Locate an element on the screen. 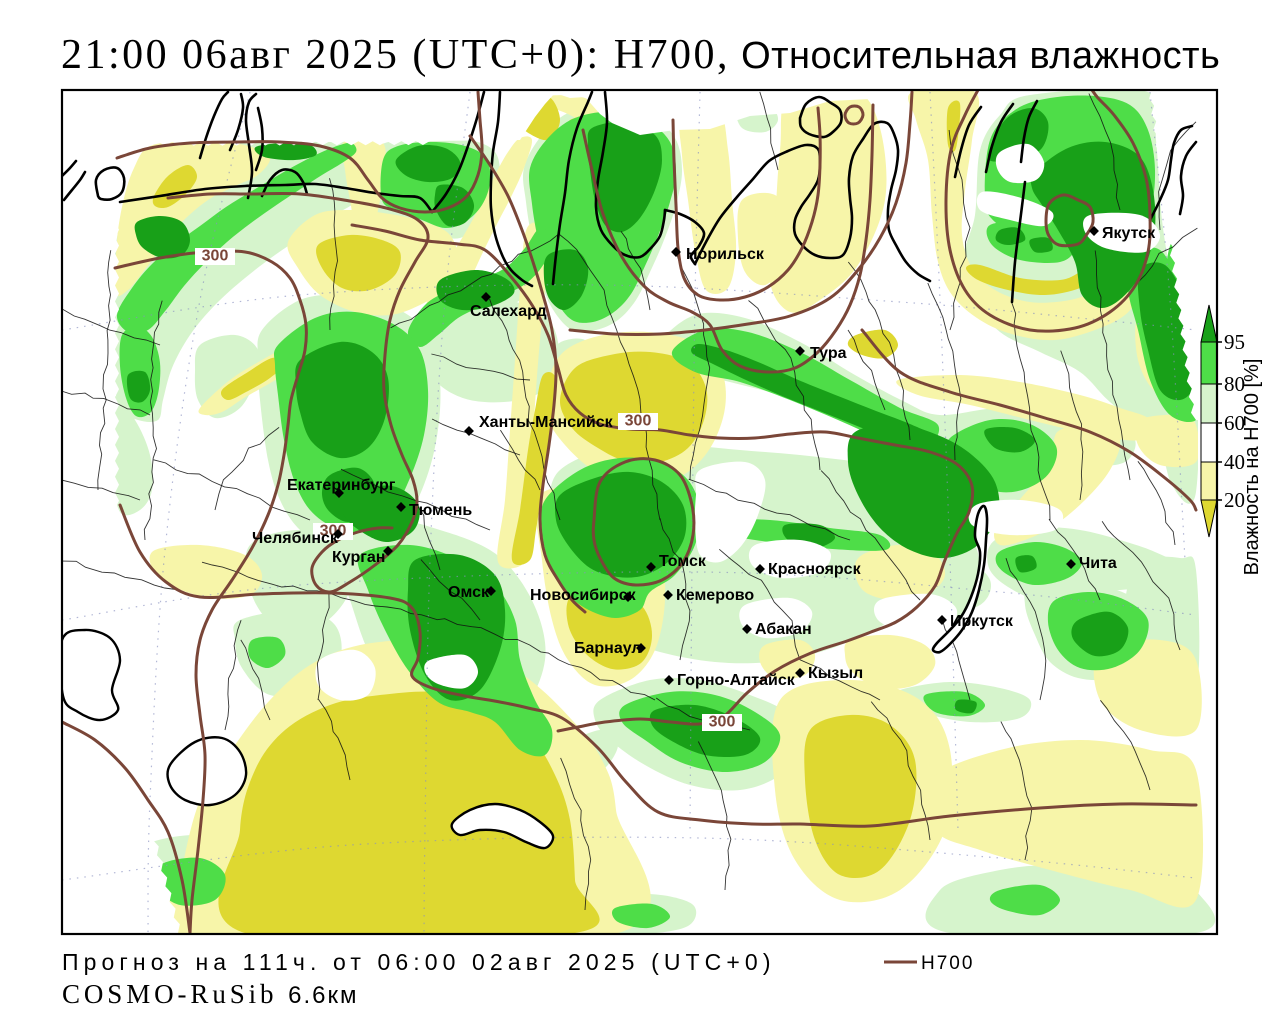 The height and width of the screenshot is (1029, 1280). svg-text: Омск is located at coordinates (469, 592).